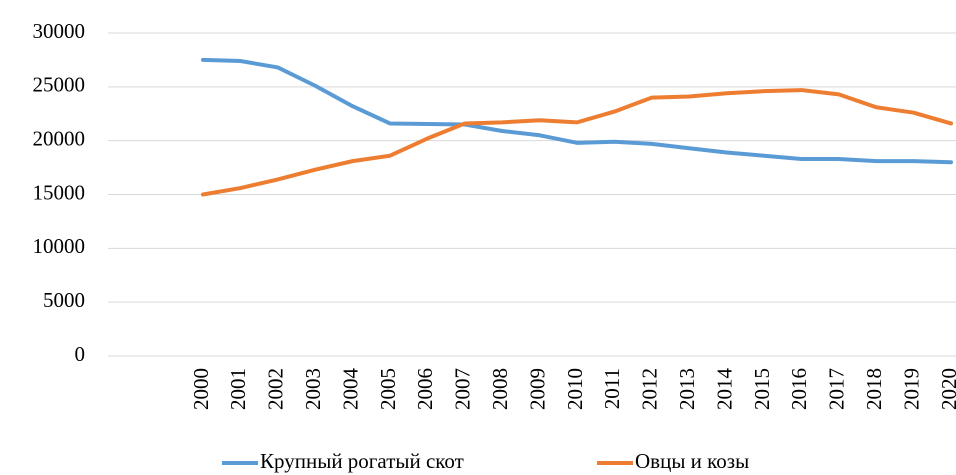 The width and height of the screenshot is (956, 475). Describe the element at coordinates (201, 389) in the screenshot. I see `x-tick-label: 2000` at that location.